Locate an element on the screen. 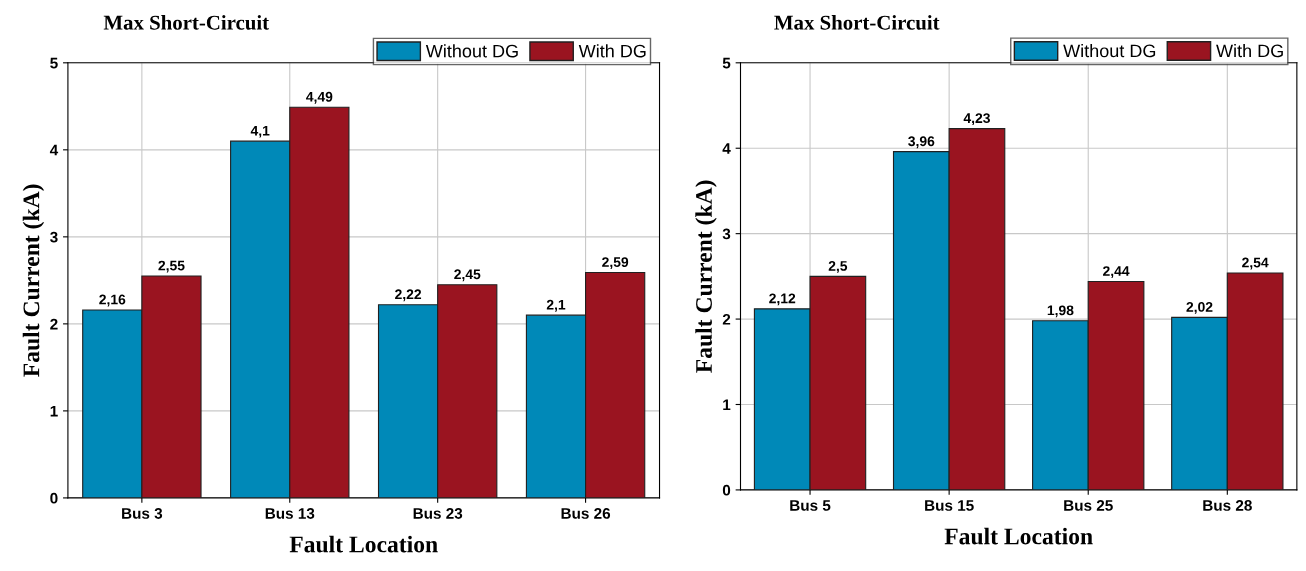  data-label: 2,44 is located at coordinates (1116, 272).